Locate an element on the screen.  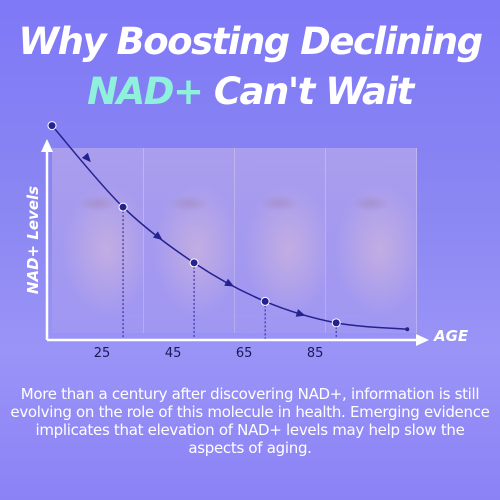
headline-rest: Can't Wait is located at coordinates (308, 91).